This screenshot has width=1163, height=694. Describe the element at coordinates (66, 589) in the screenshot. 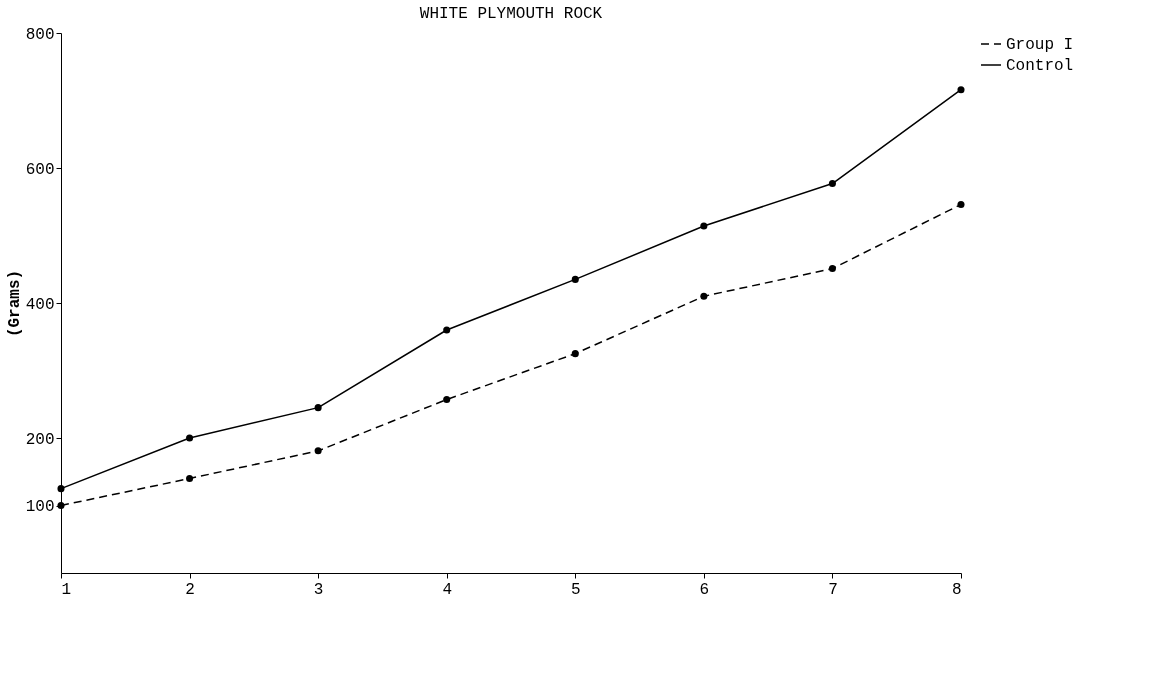

I see `x-tick-label: 1` at that location.